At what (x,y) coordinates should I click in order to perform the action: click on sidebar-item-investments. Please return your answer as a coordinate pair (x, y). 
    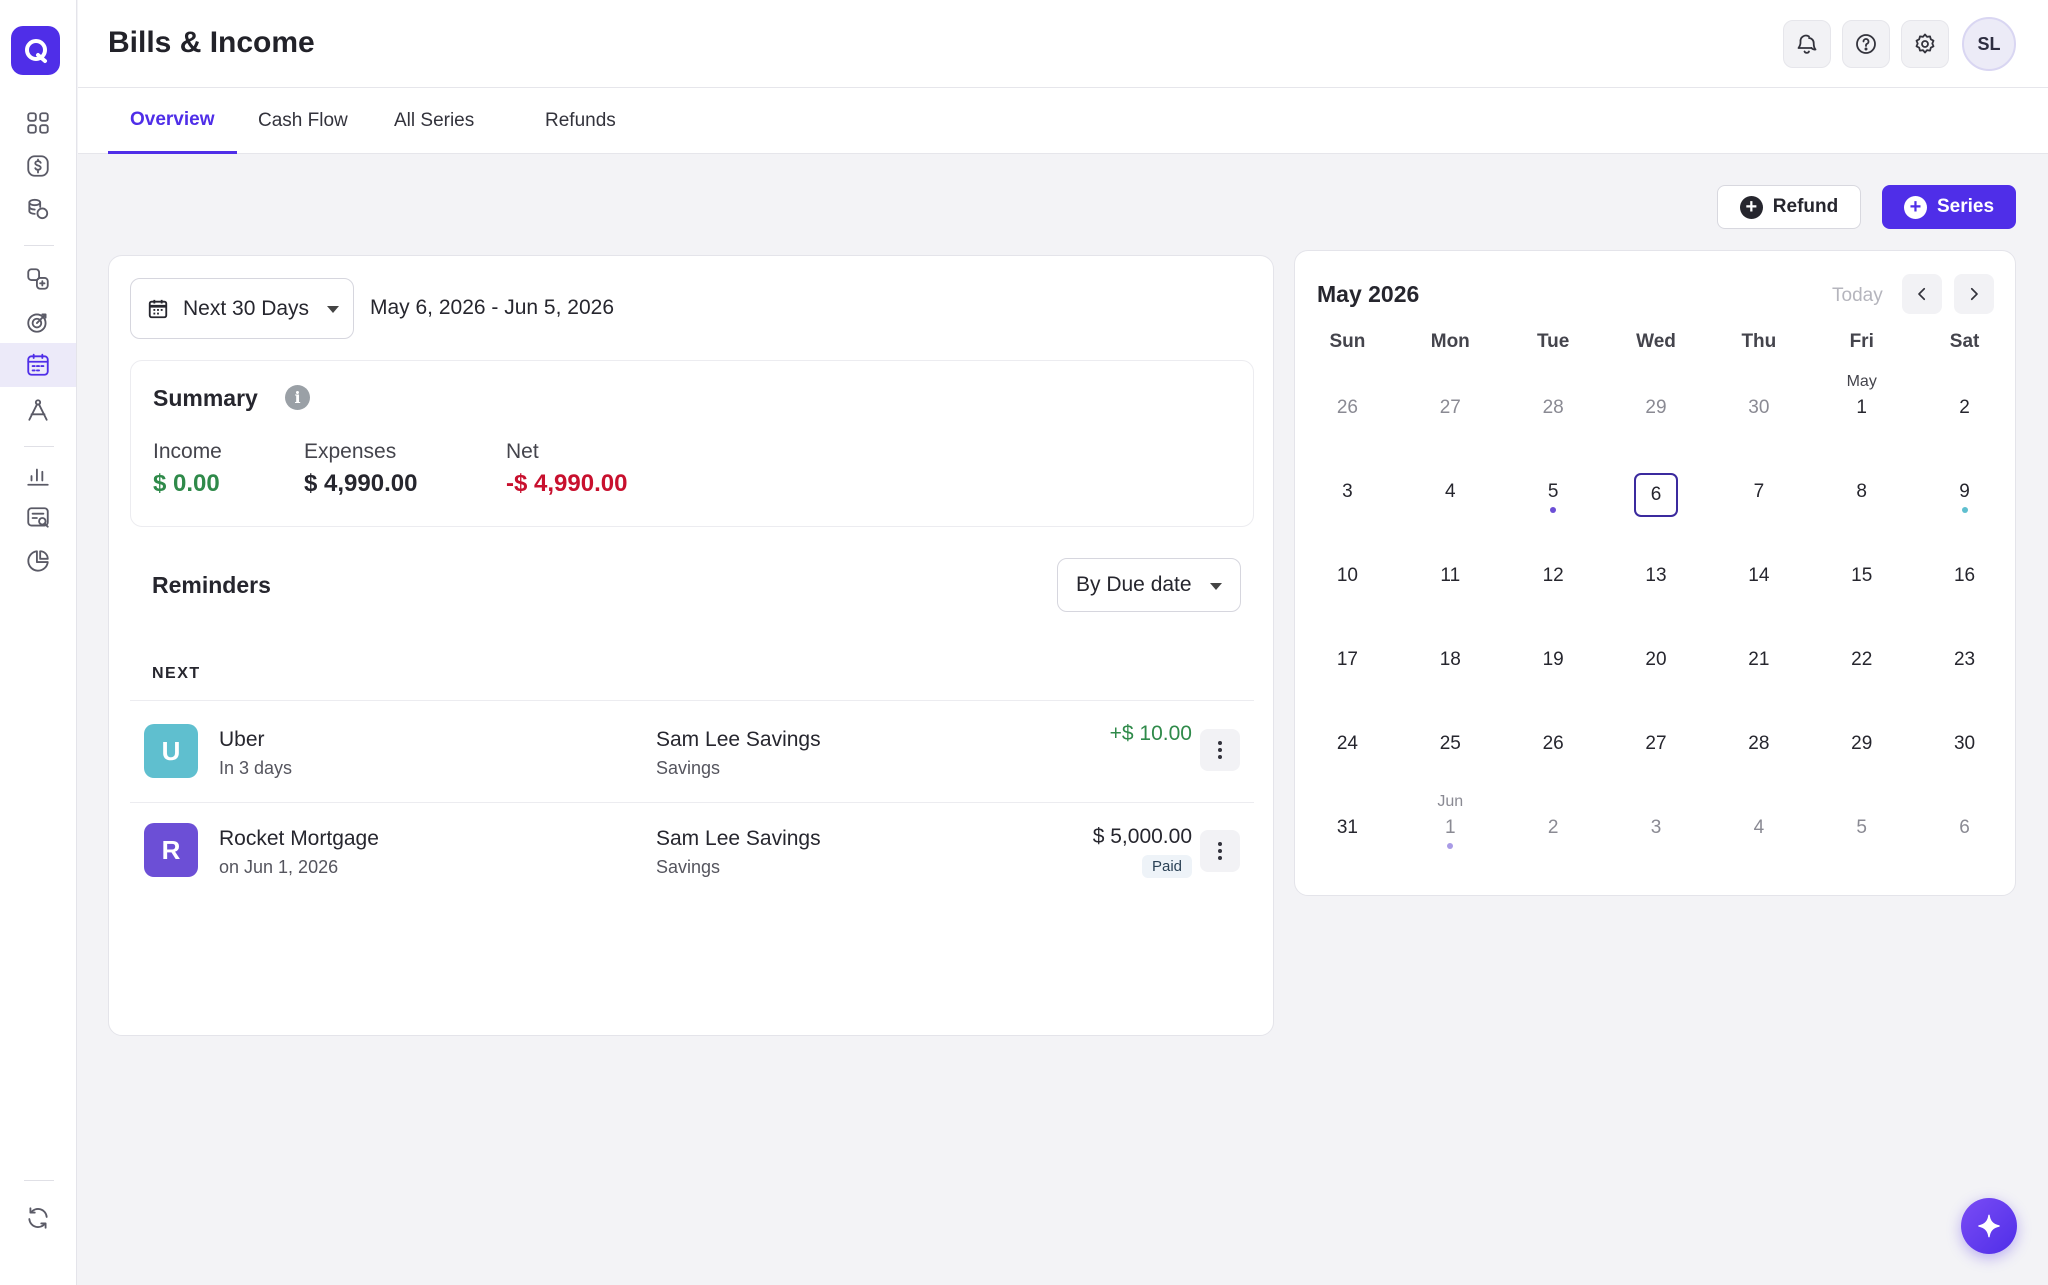
    Looking at the image, I should click on (38, 410).